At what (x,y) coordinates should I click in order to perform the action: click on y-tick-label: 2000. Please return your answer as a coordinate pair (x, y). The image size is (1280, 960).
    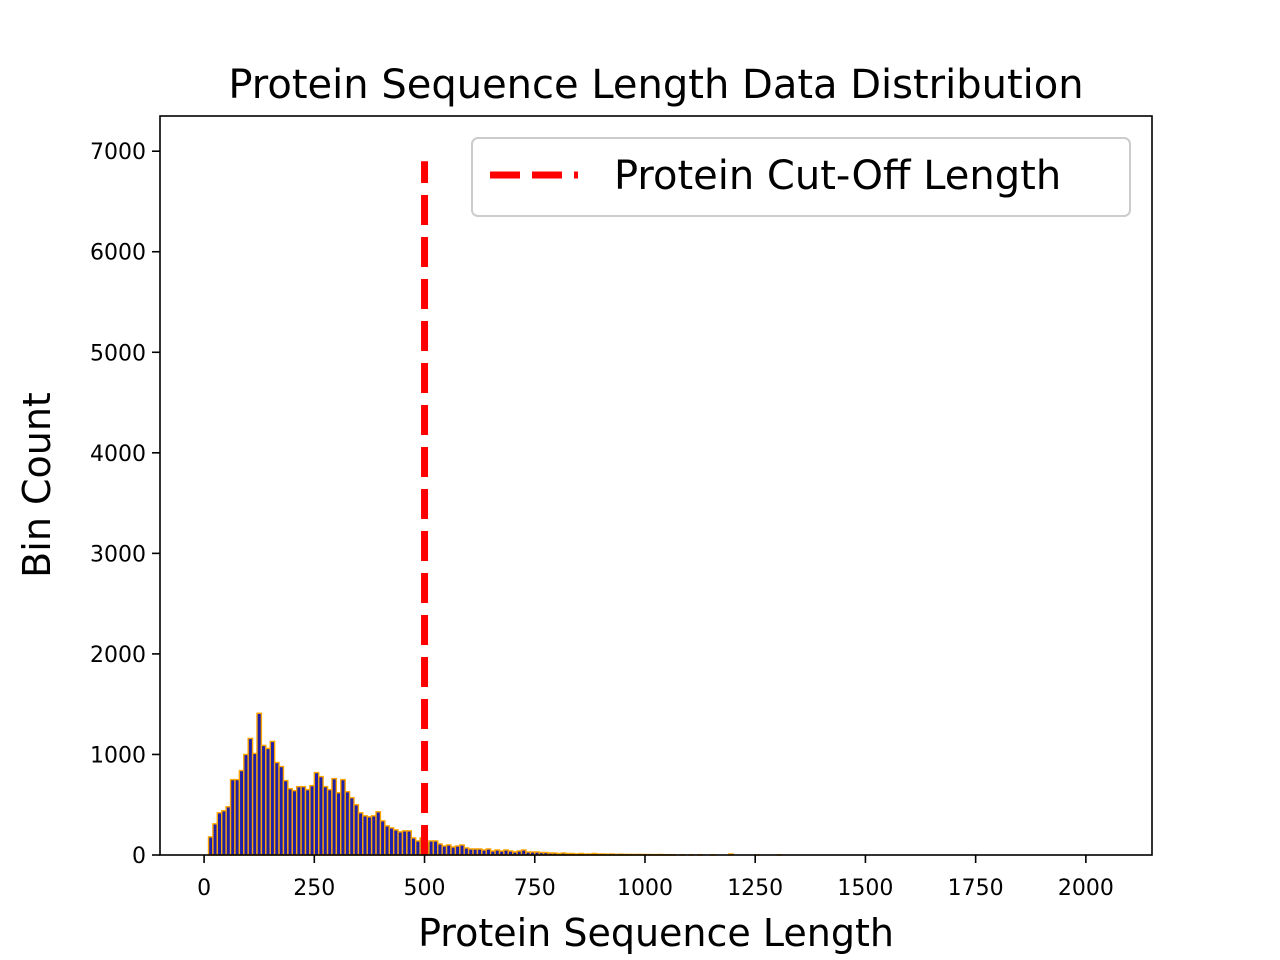
    Looking at the image, I should click on (118, 655).